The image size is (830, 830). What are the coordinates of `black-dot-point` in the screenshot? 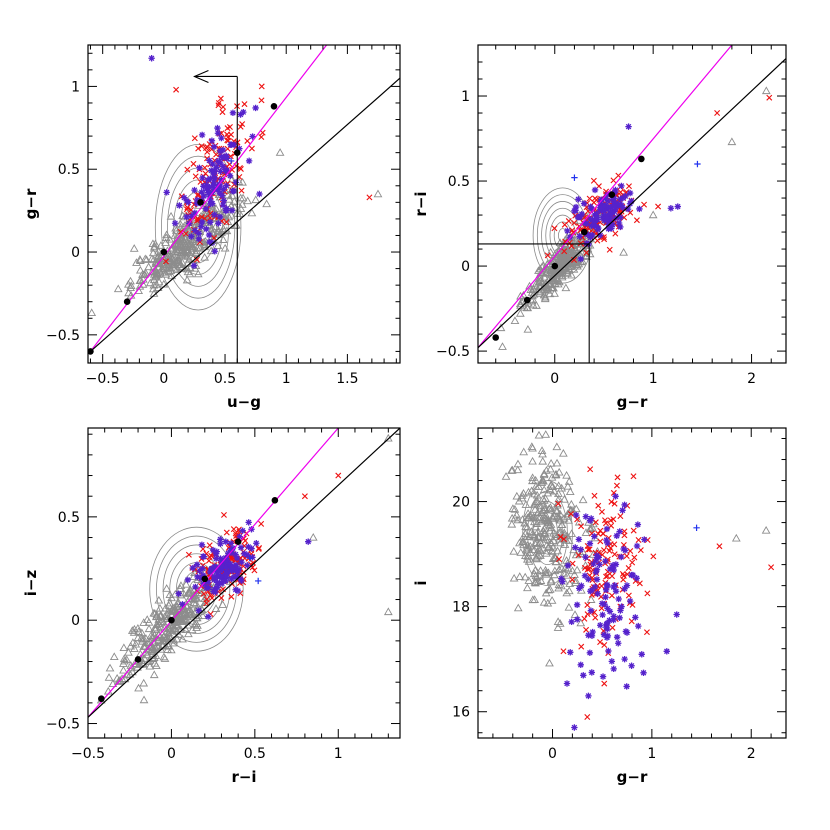 It's located at (238, 541).